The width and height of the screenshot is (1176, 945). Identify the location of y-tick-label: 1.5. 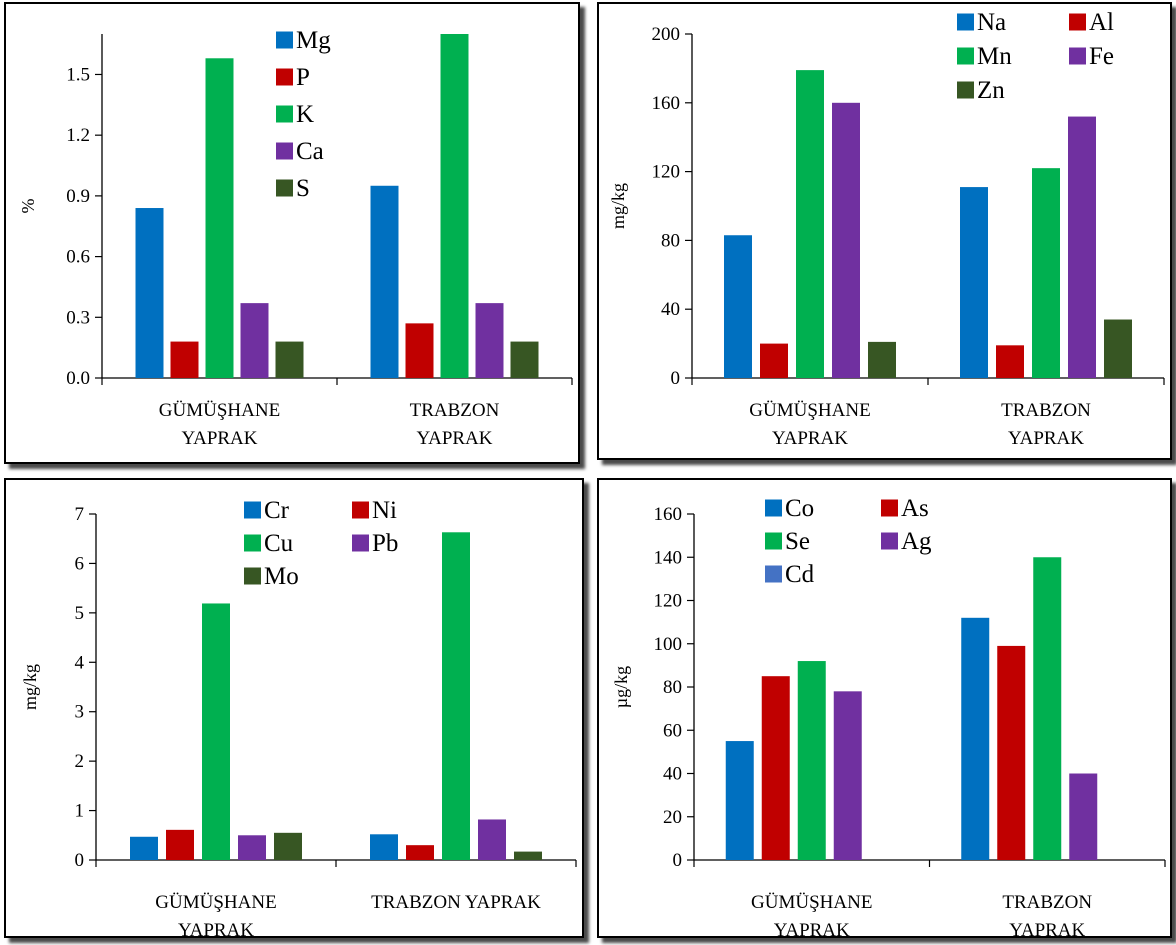
(78, 74).